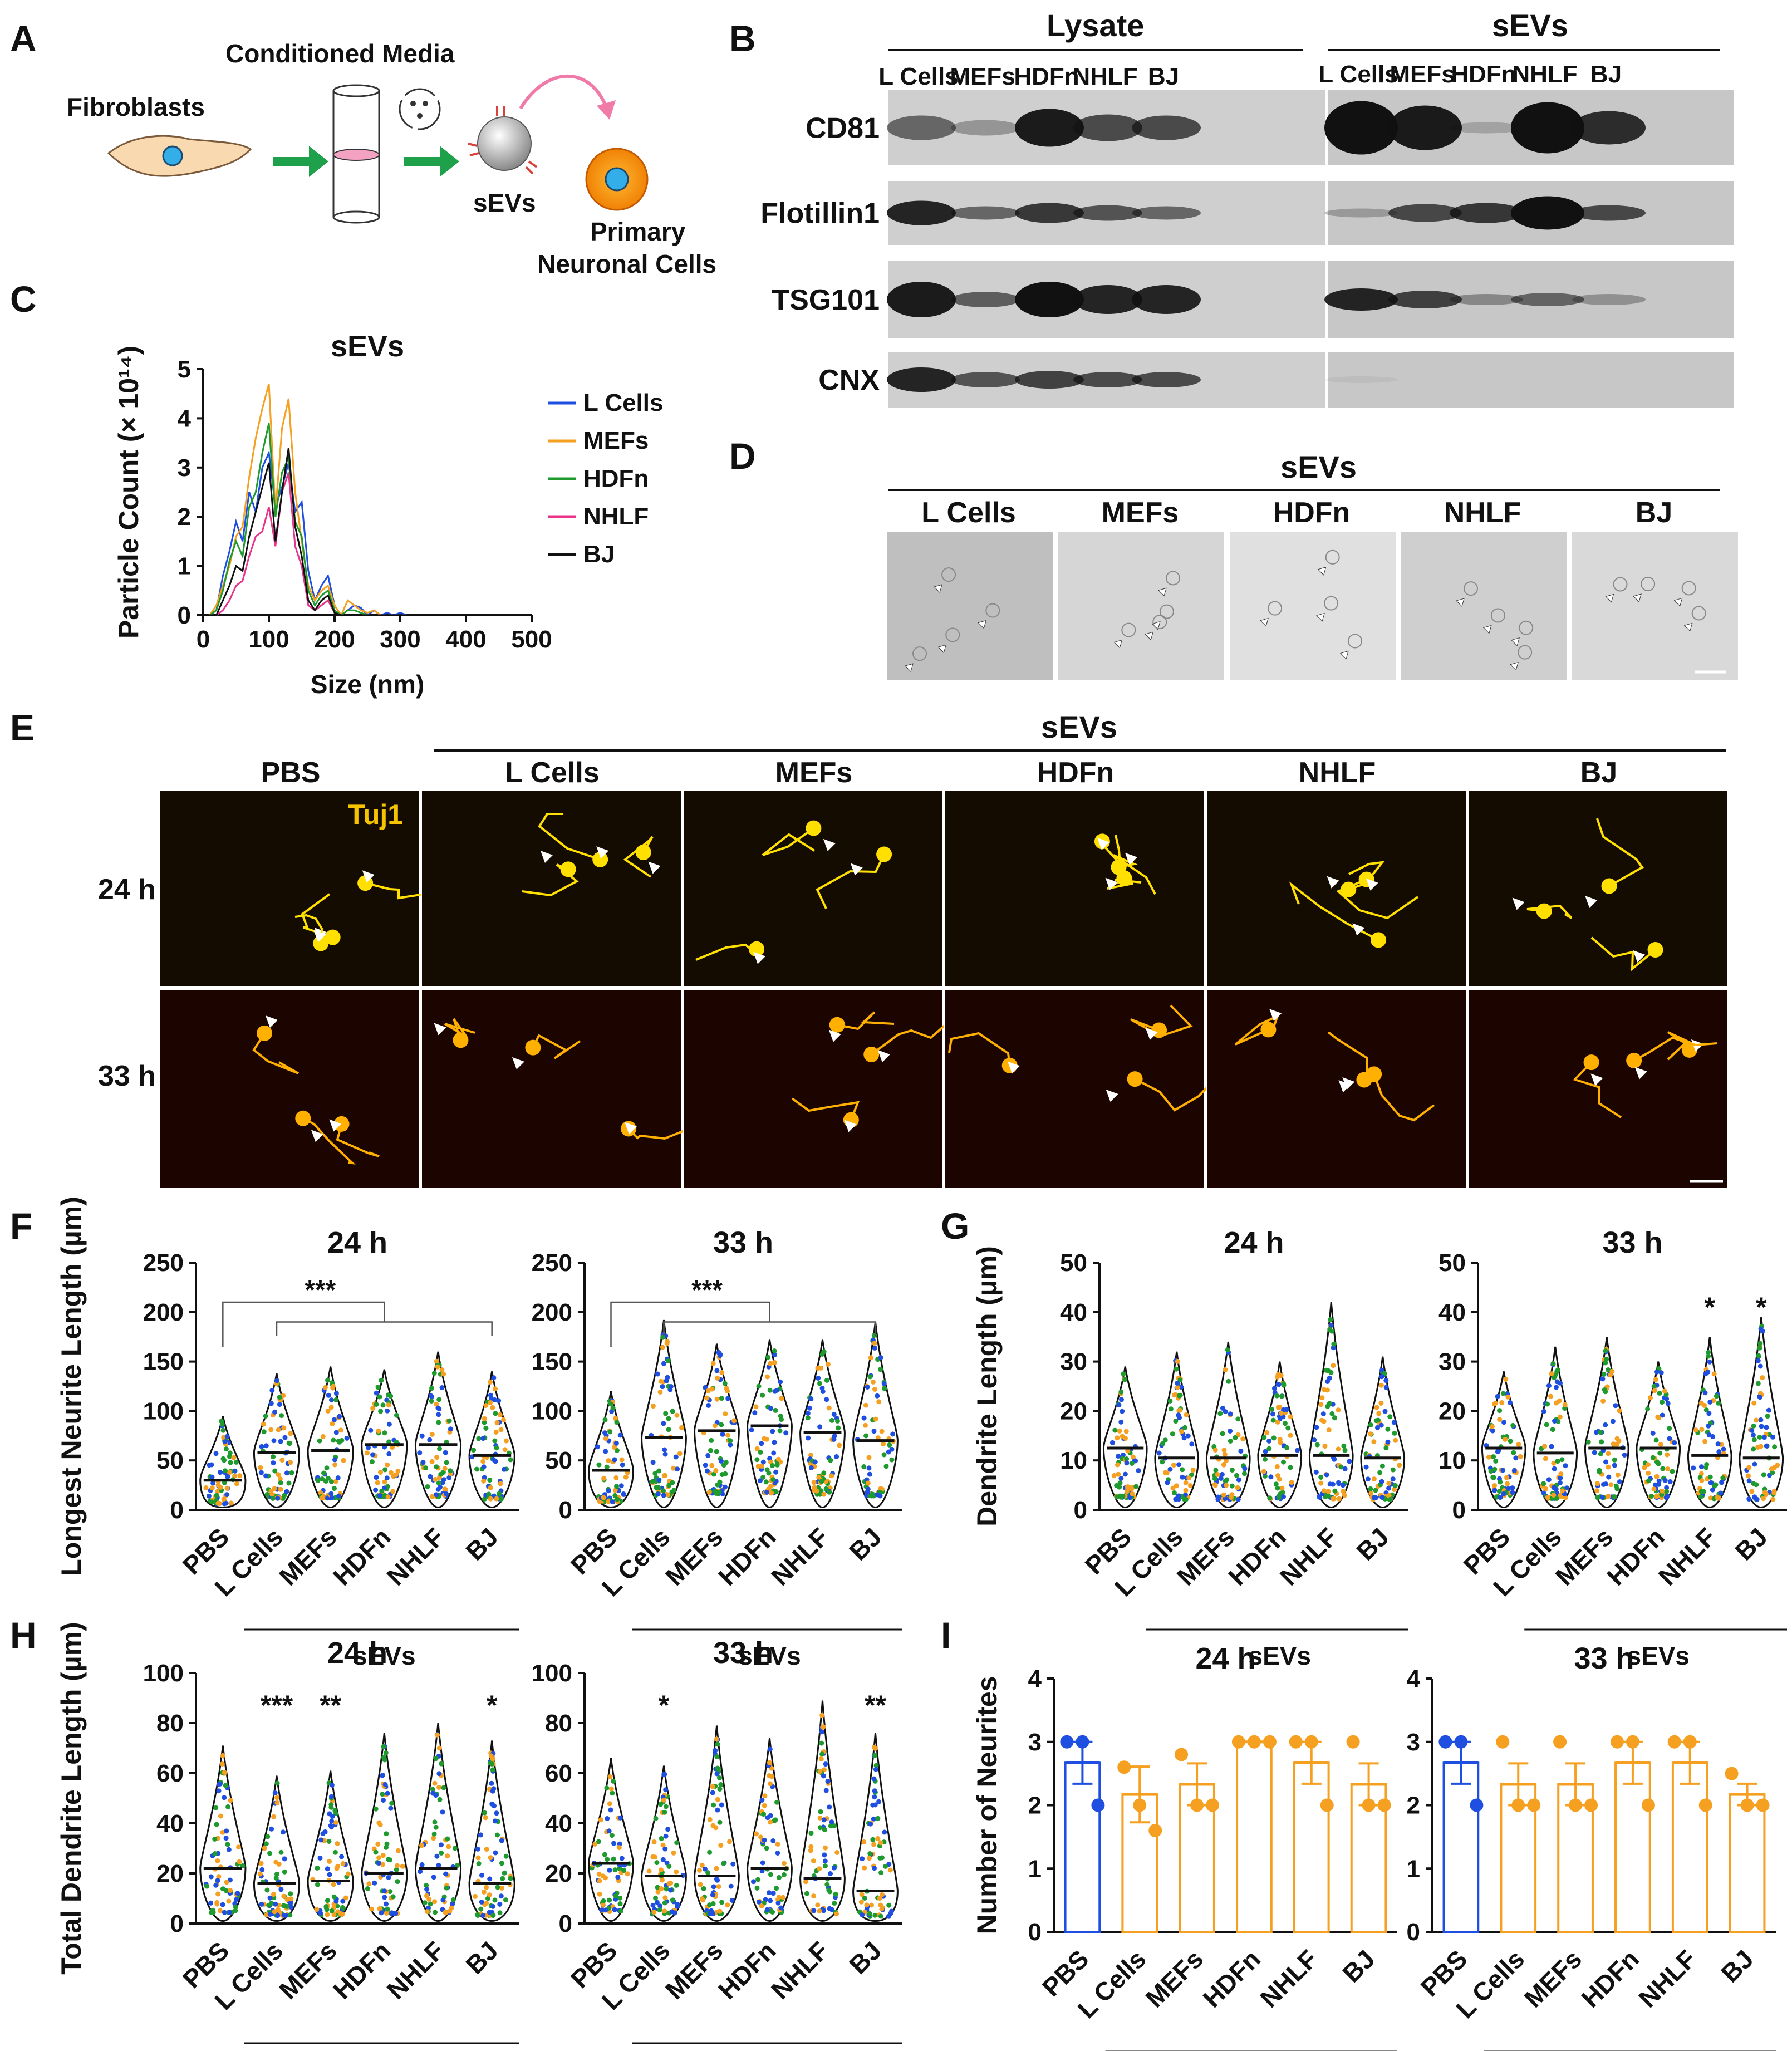 This screenshot has height=2051, width=1792. What do you see at coordinates (184, 566) in the screenshot?
I see `y-tick-label: 1` at bounding box center [184, 566].